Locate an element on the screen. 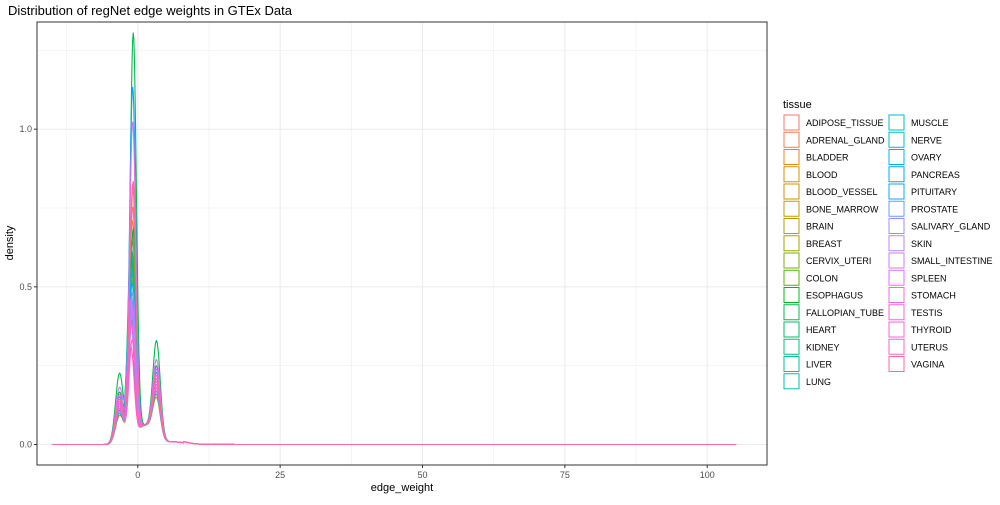  legend-key-testis is located at coordinates (896, 312).